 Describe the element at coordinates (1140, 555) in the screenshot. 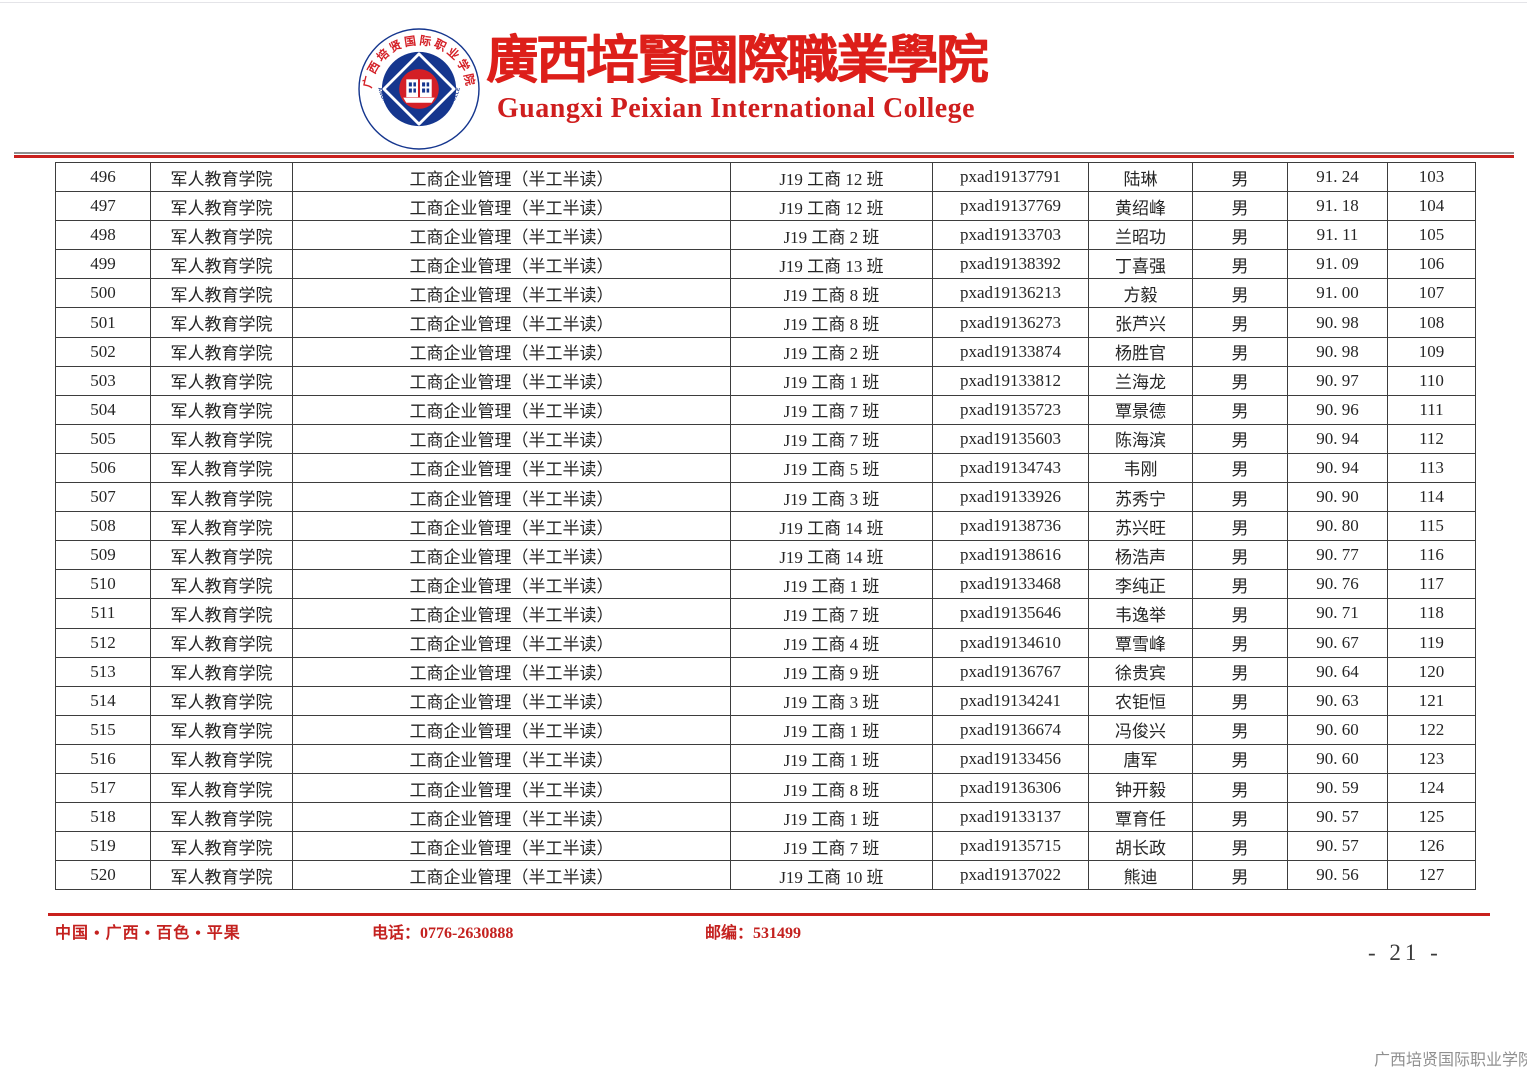

I see `cell-student-name: 杨浩声` at that location.